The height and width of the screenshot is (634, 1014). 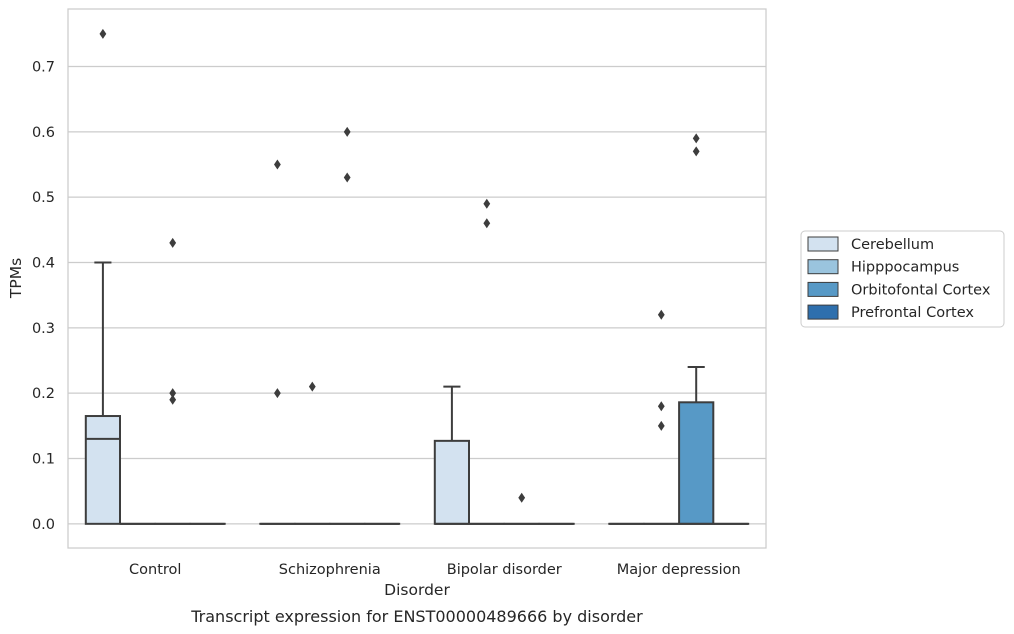 I want to click on y-tick-labels: 0.0 0.1 0.2 0.3 0.4 0.5 0.6 0.7, so click(x=43, y=295).